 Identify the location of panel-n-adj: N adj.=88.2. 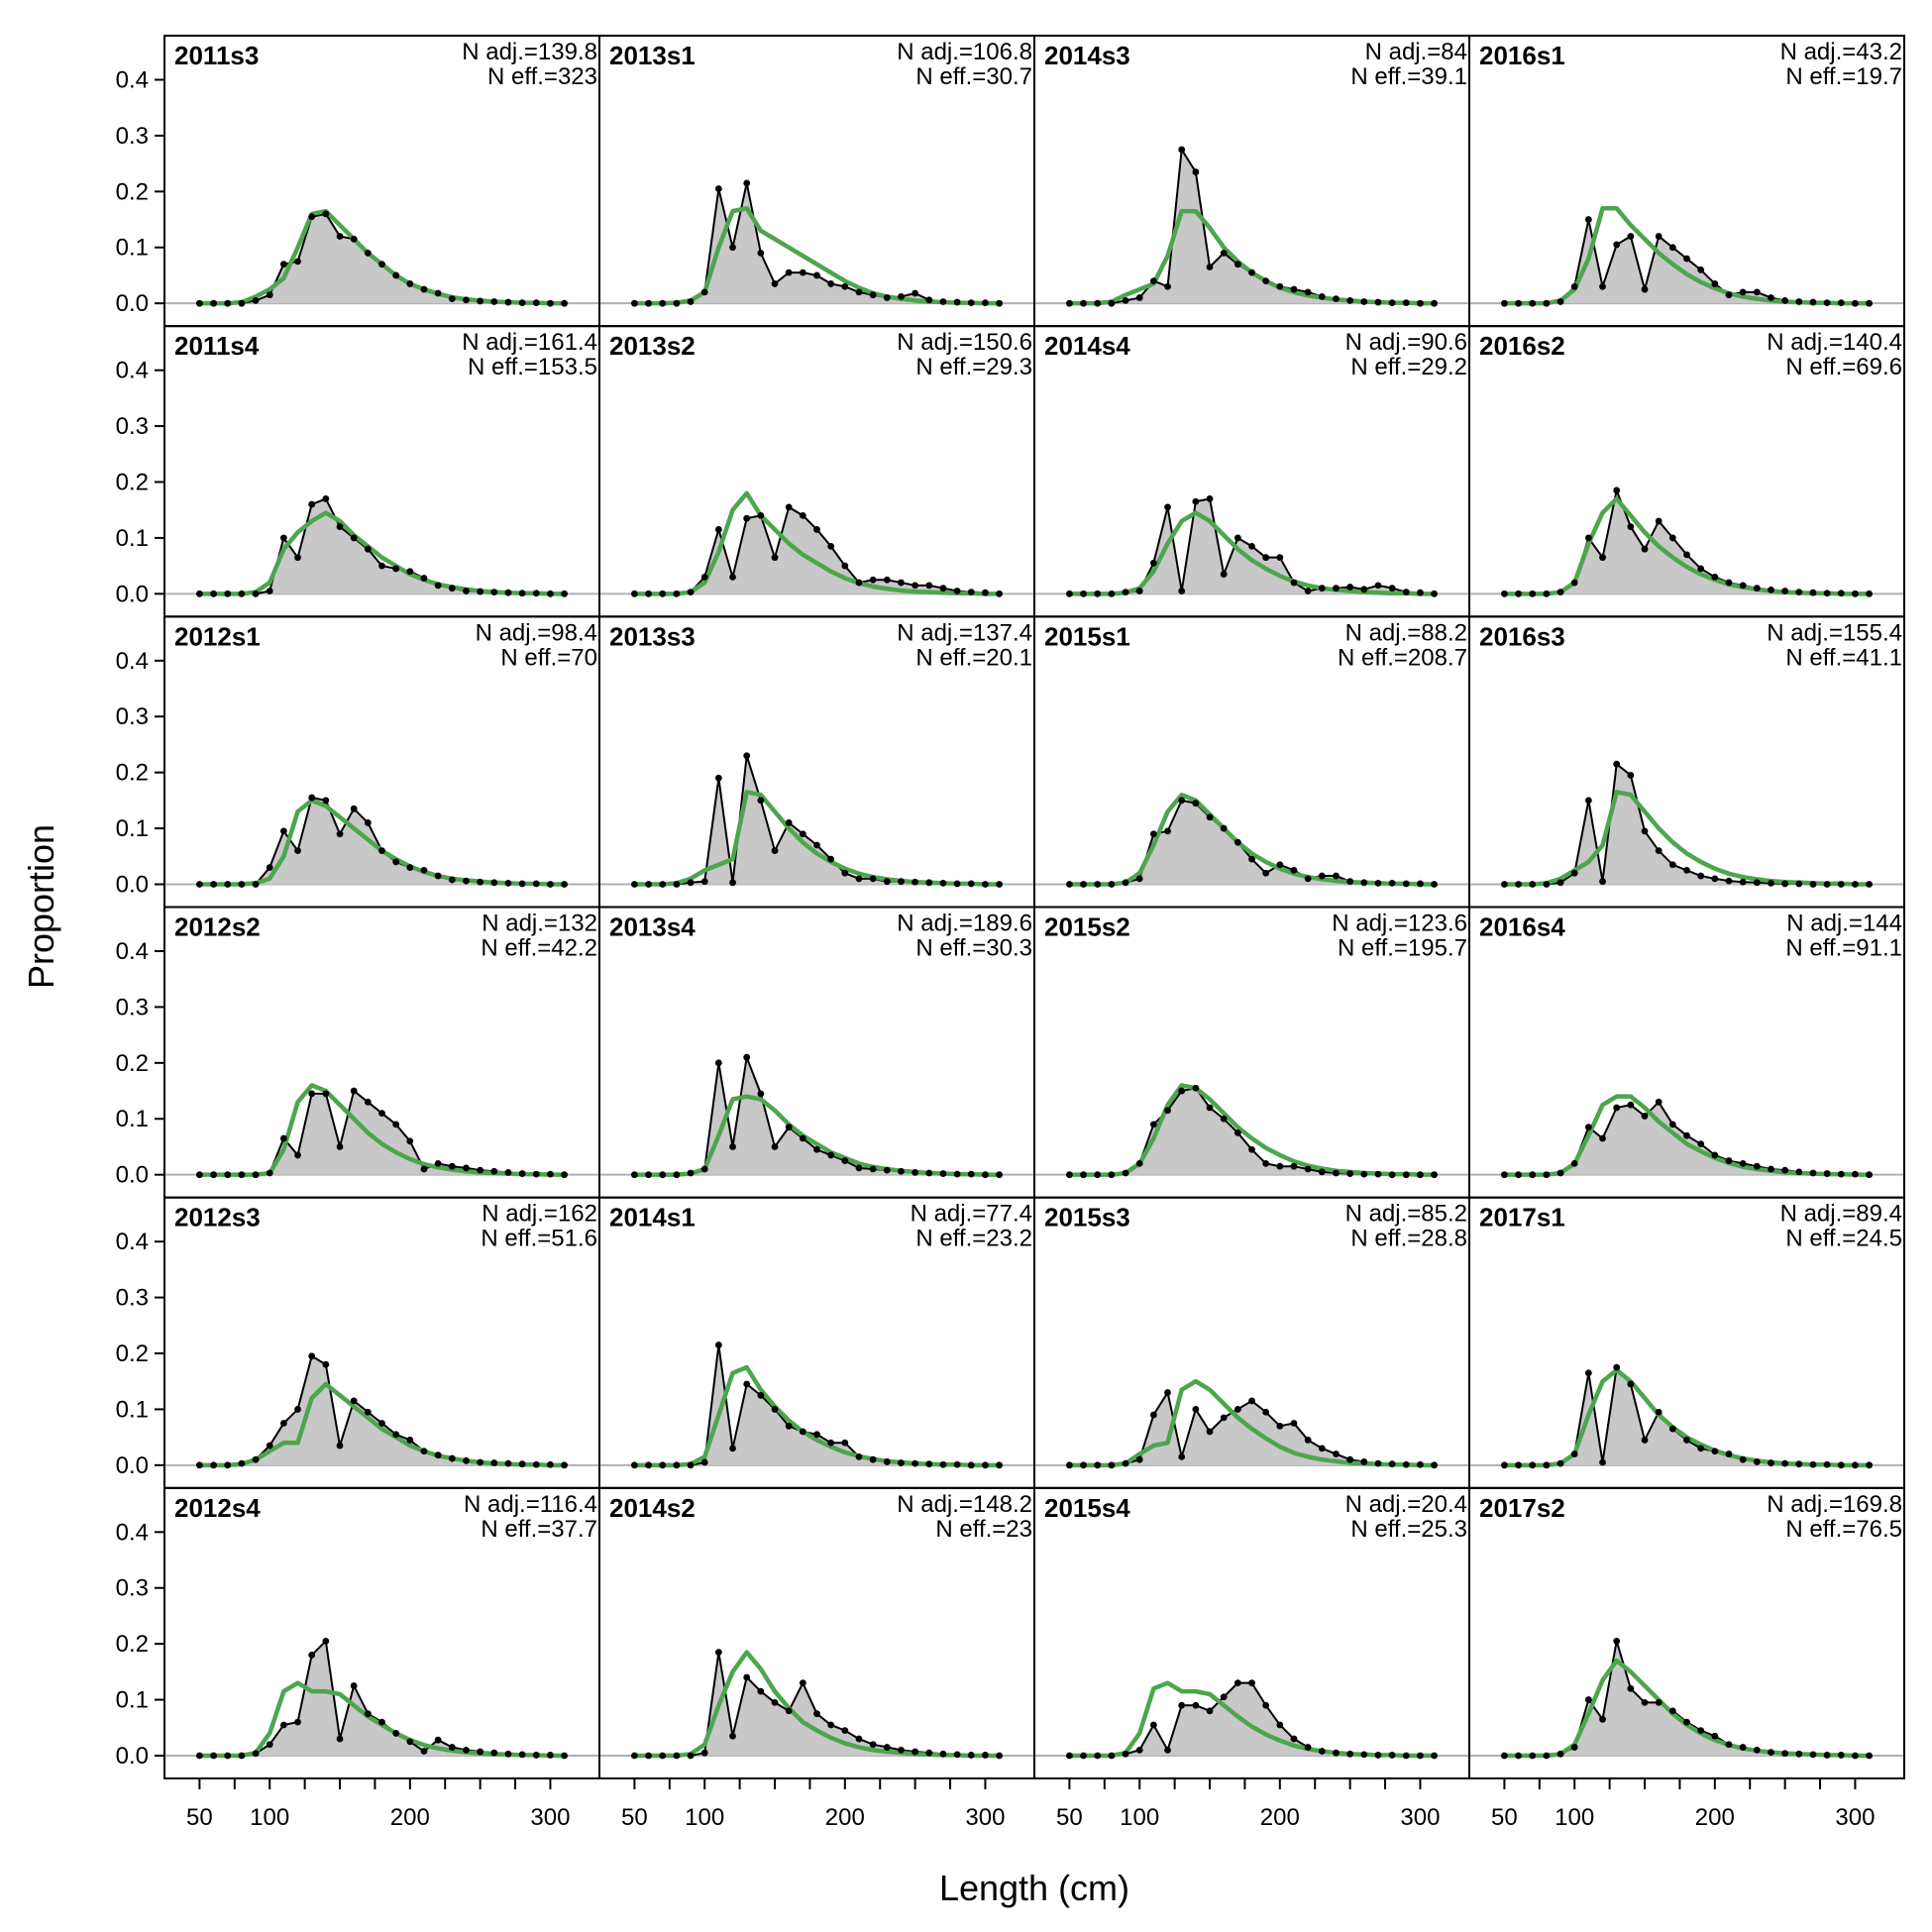
(1406, 633).